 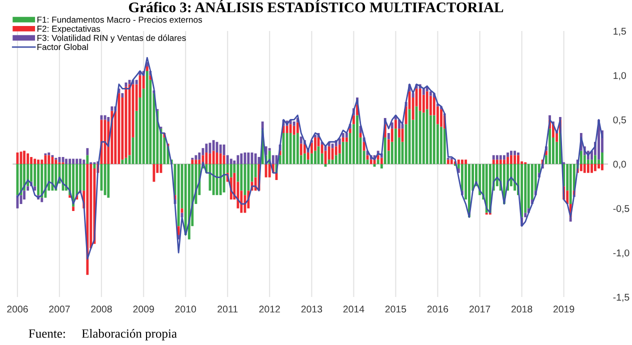 What do you see at coordinates (619, 164) in the screenshot?
I see `y-tick-label: 0,0` at bounding box center [619, 164].